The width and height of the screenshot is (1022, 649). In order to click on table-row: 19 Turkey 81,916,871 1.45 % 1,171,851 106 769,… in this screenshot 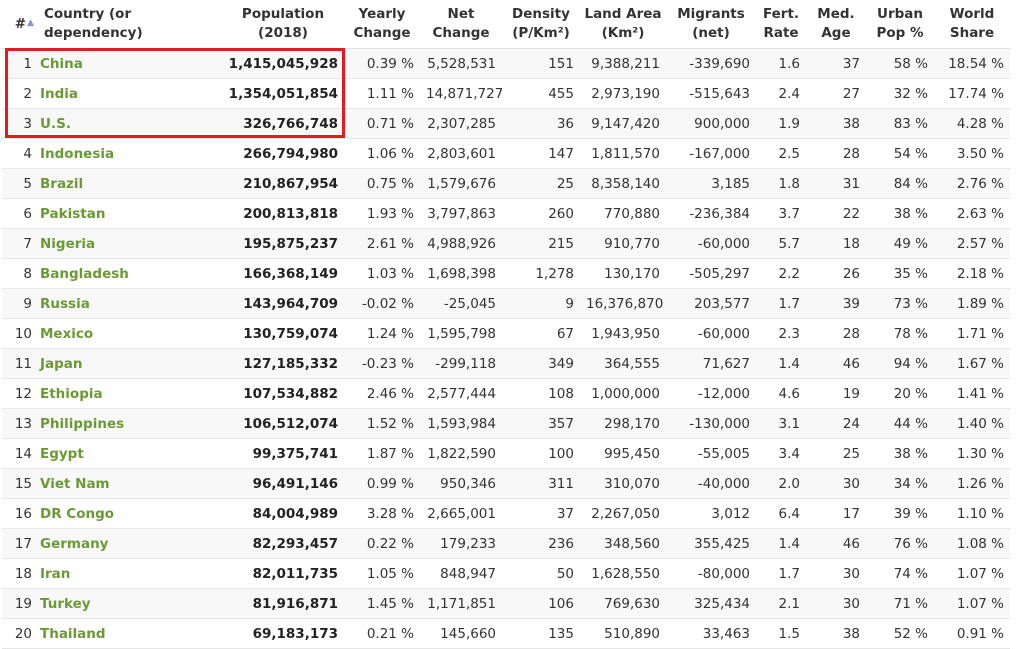, I will do `click(506, 603)`.